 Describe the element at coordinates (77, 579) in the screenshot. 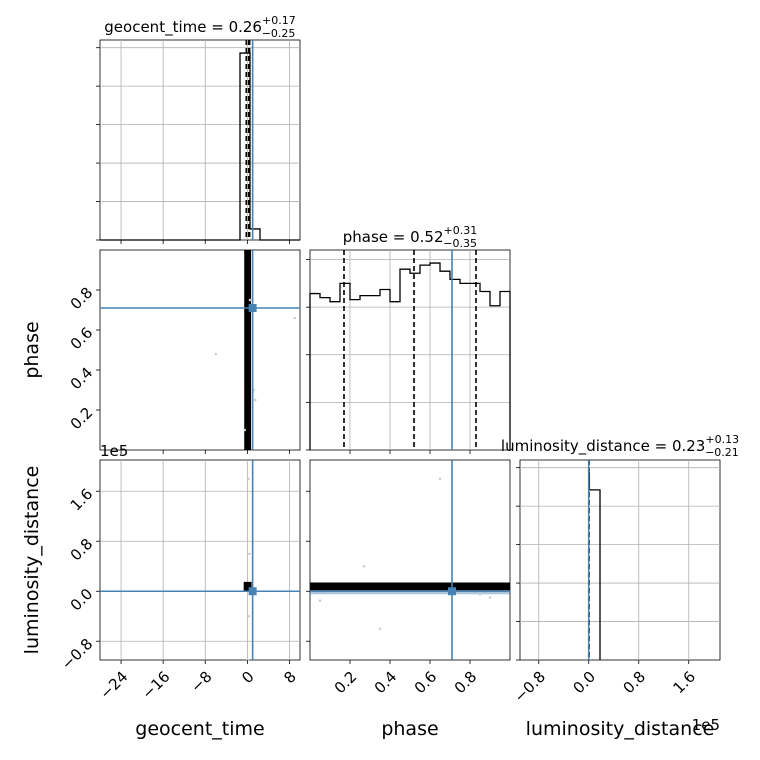

I see `y-tick-labels-luminosity-distance: −0.8 0.0 0.8 1.6` at that location.